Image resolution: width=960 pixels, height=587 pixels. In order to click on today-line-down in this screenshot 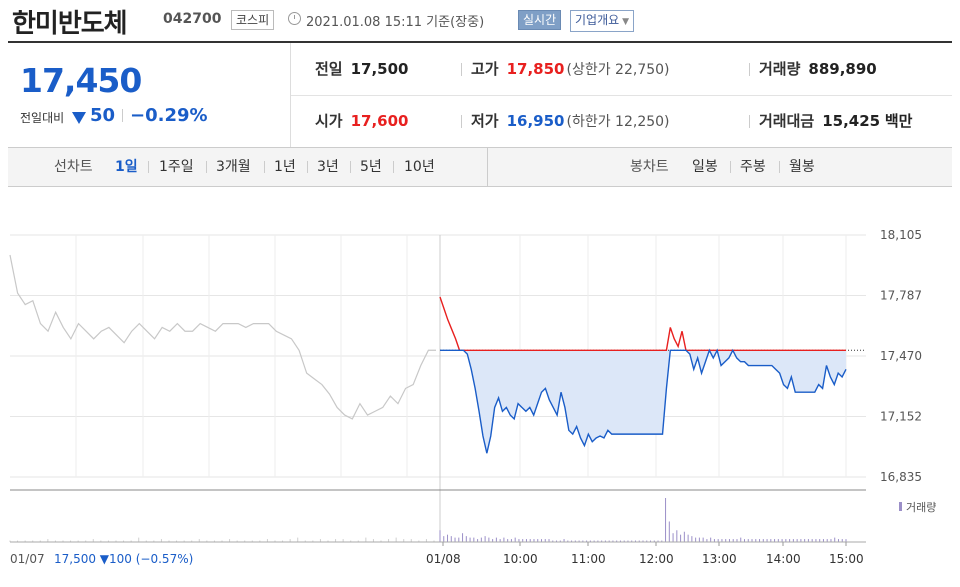, I will do `click(643, 401)`.